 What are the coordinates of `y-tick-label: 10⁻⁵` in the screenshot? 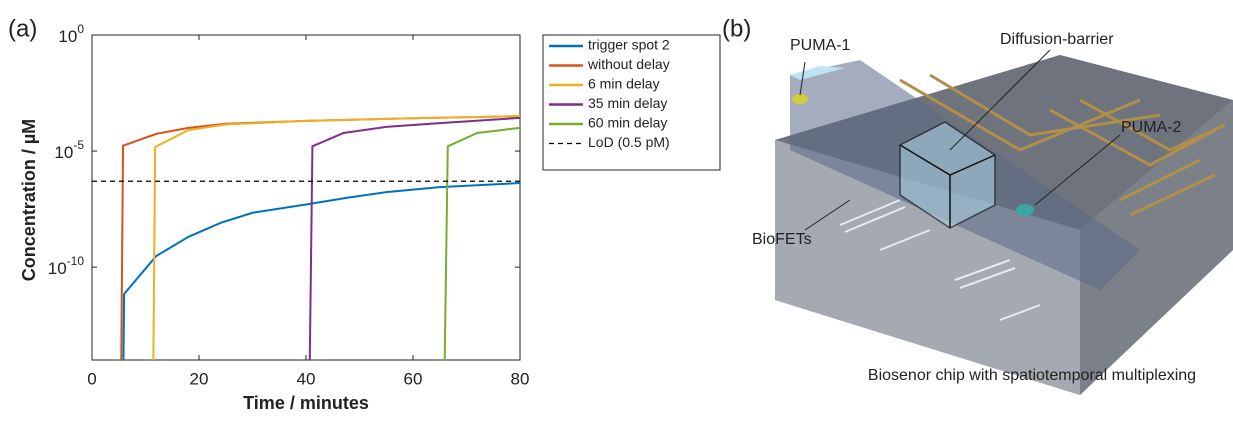 It's located at (69, 150).